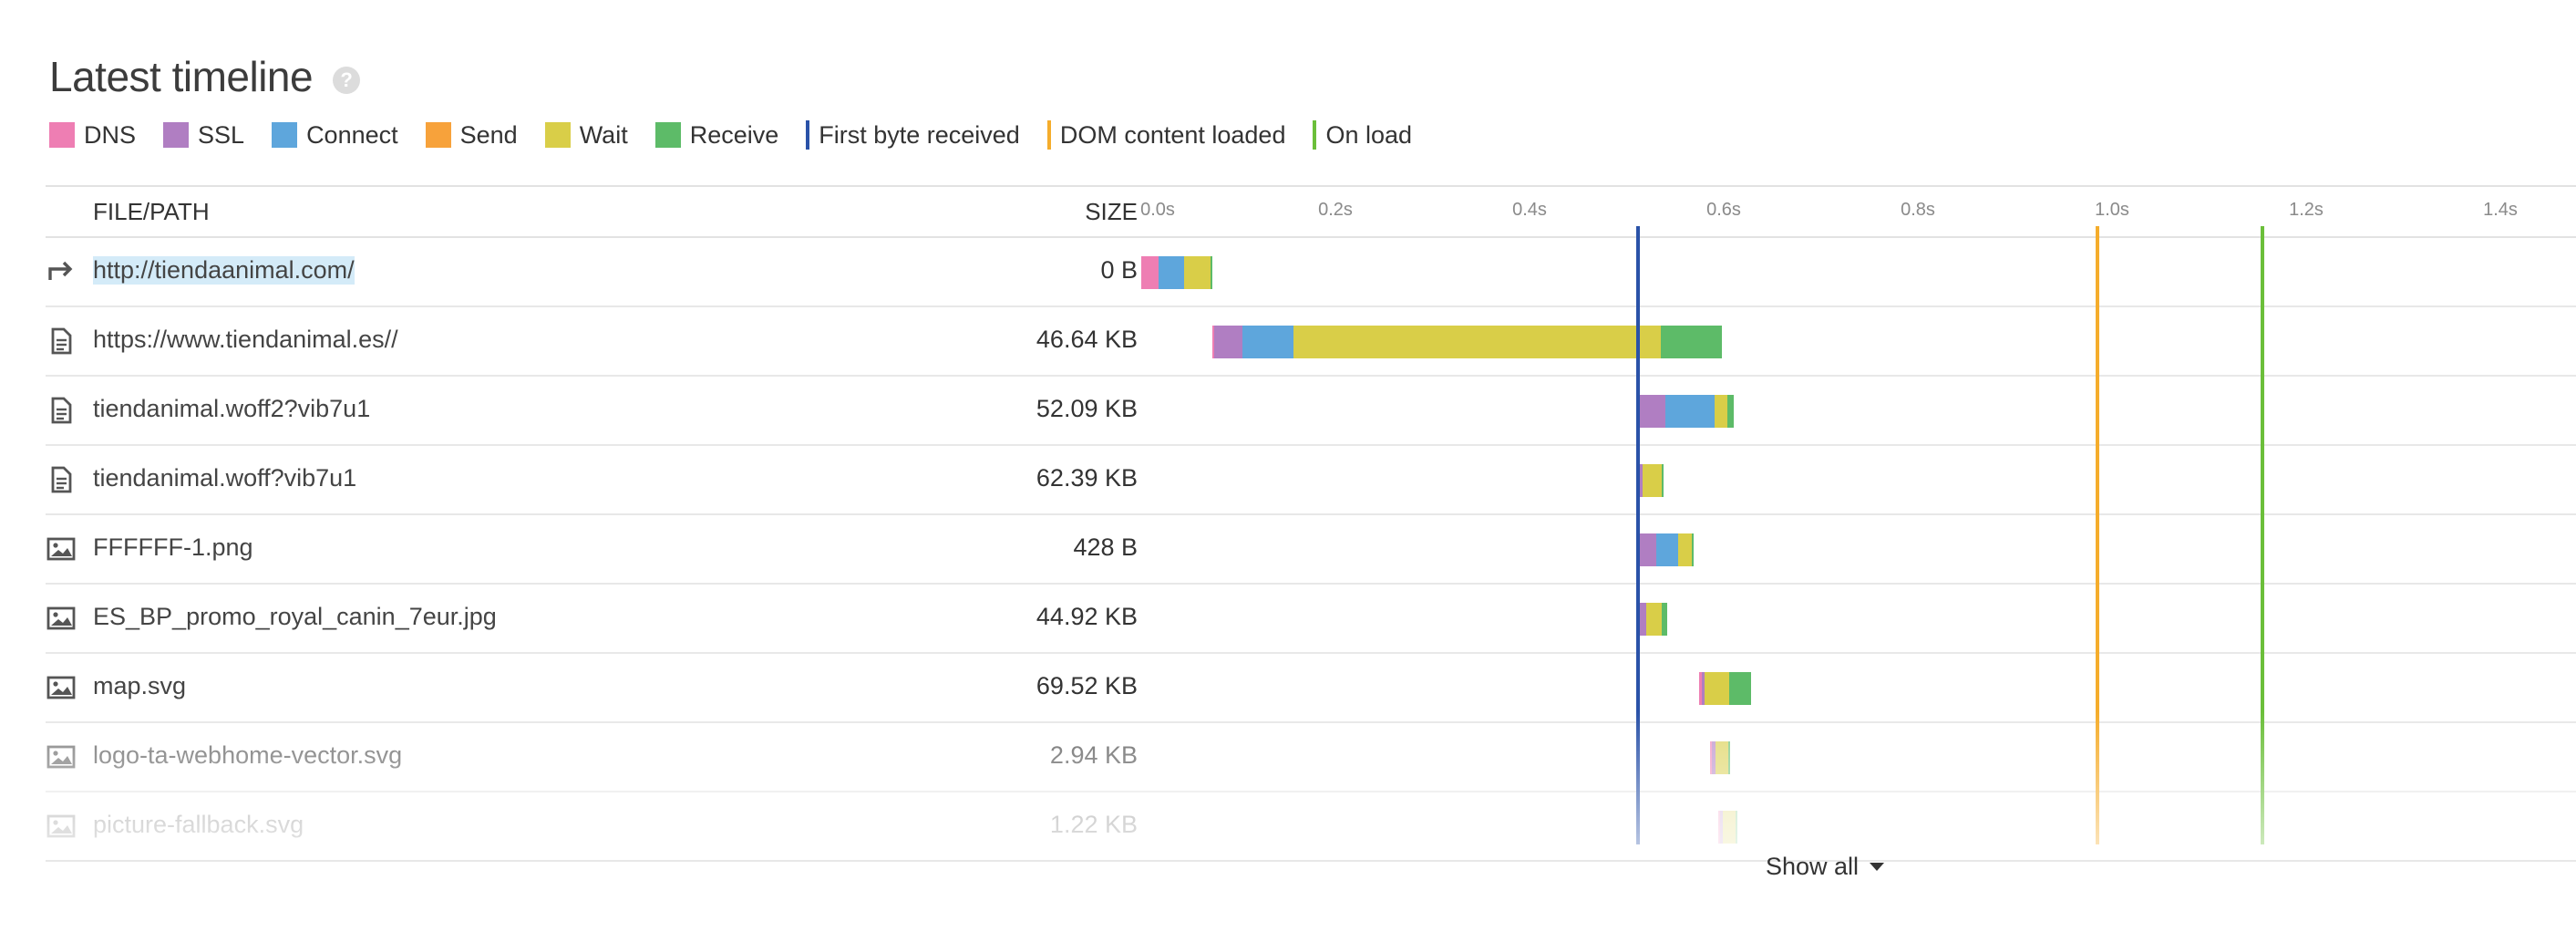 Image resolution: width=2576 pixels, height=932 pixels. Describe the element at coordinates (225, 478) in the screenshot. I see `file-path: tiendanimal.woff?vib7u1` at that location.